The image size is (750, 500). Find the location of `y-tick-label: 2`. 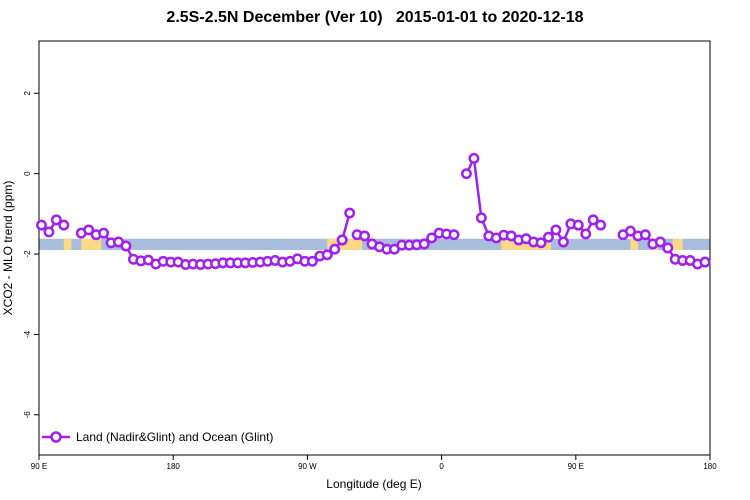

y-tick-label: 2 is located at coordinates (27, 92).